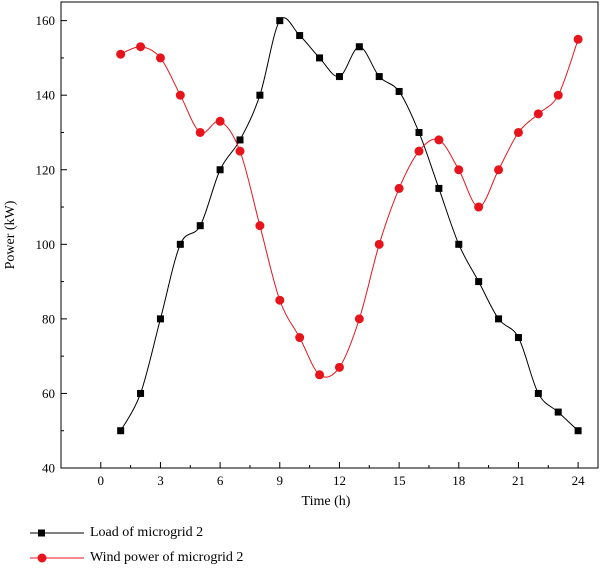  What do you see at coordinates (101, 480) in the screenshot?
I see `x-tick-label: 0` at bounding box center [101, 480].